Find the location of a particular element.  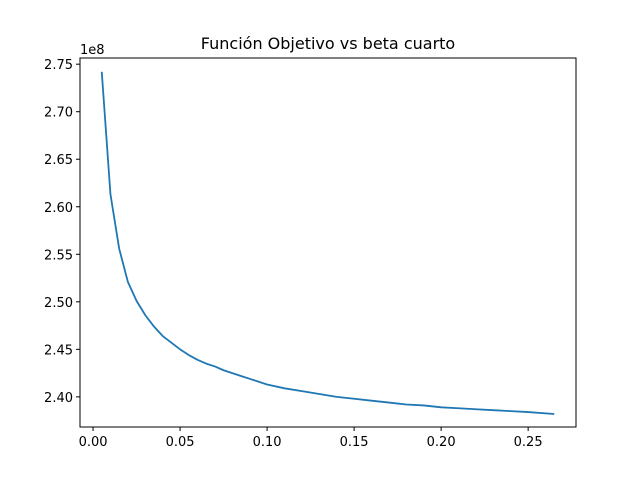

y-offset-label: 1e8 is located at coordinates (92, 50).